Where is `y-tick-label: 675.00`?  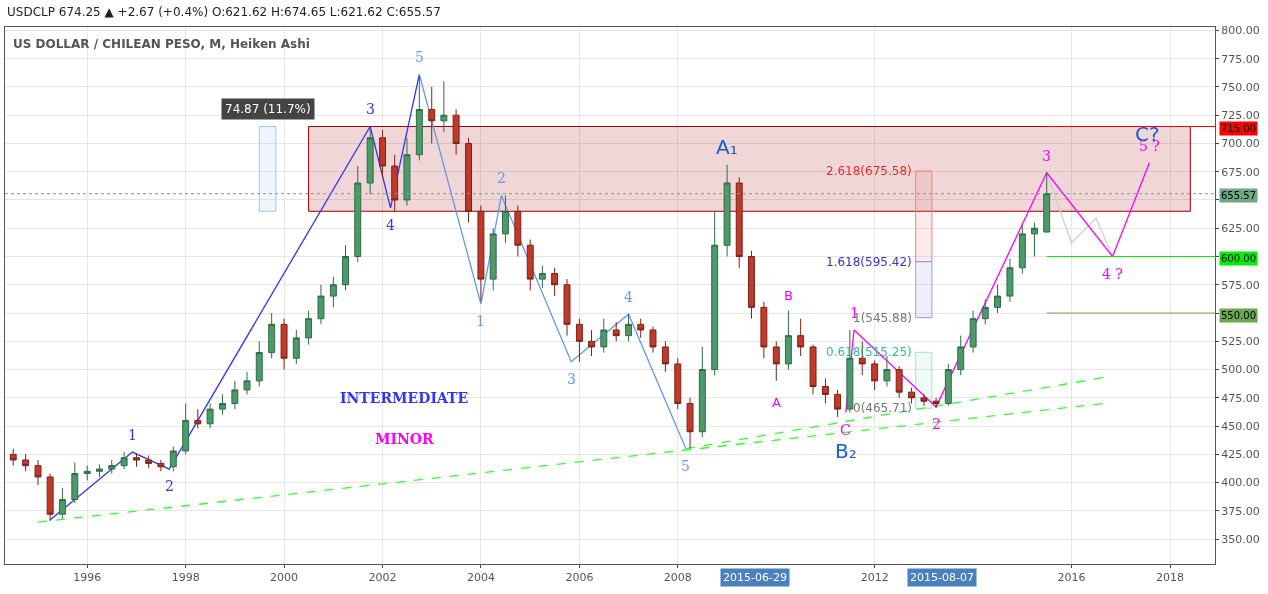
y-tick-label: 675.00 is located at coordinates (1240, 172).